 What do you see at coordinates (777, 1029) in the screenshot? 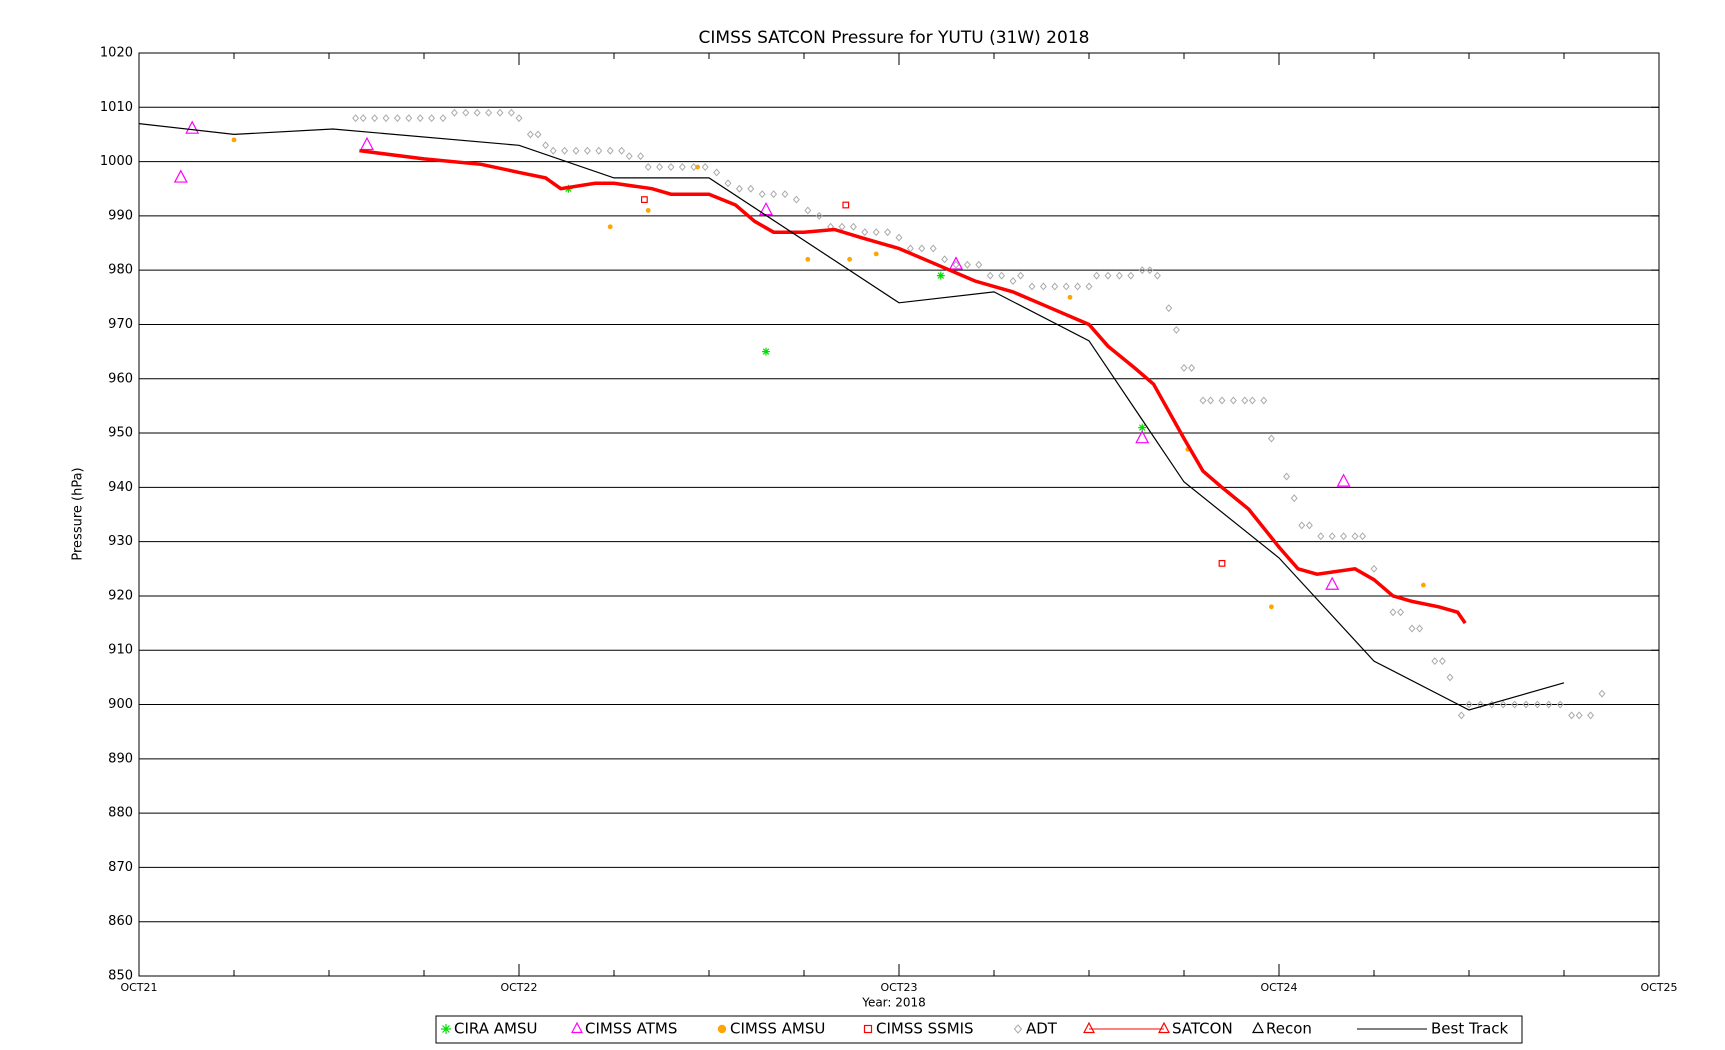
I see `legend-label: CIMSS AMSU` at bounding box center [777, 1029].